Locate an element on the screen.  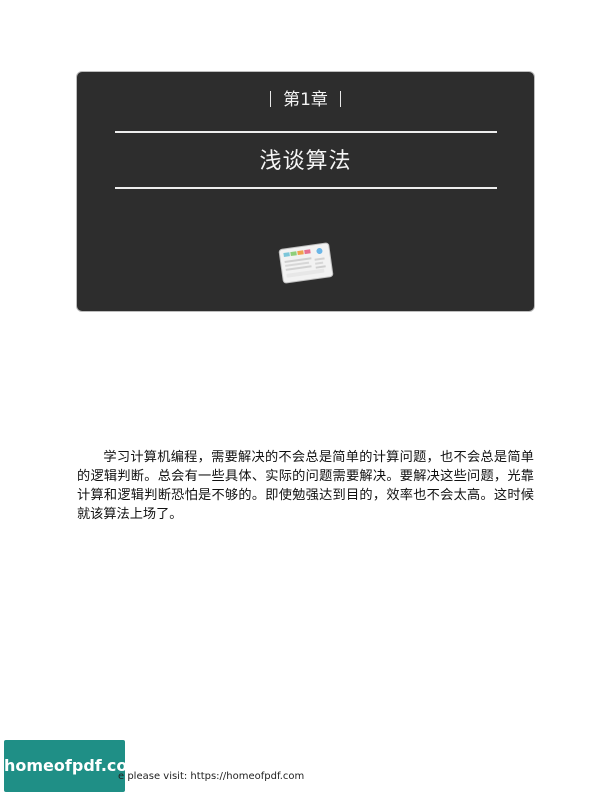
left-separator is located at coordinates (271, 99).